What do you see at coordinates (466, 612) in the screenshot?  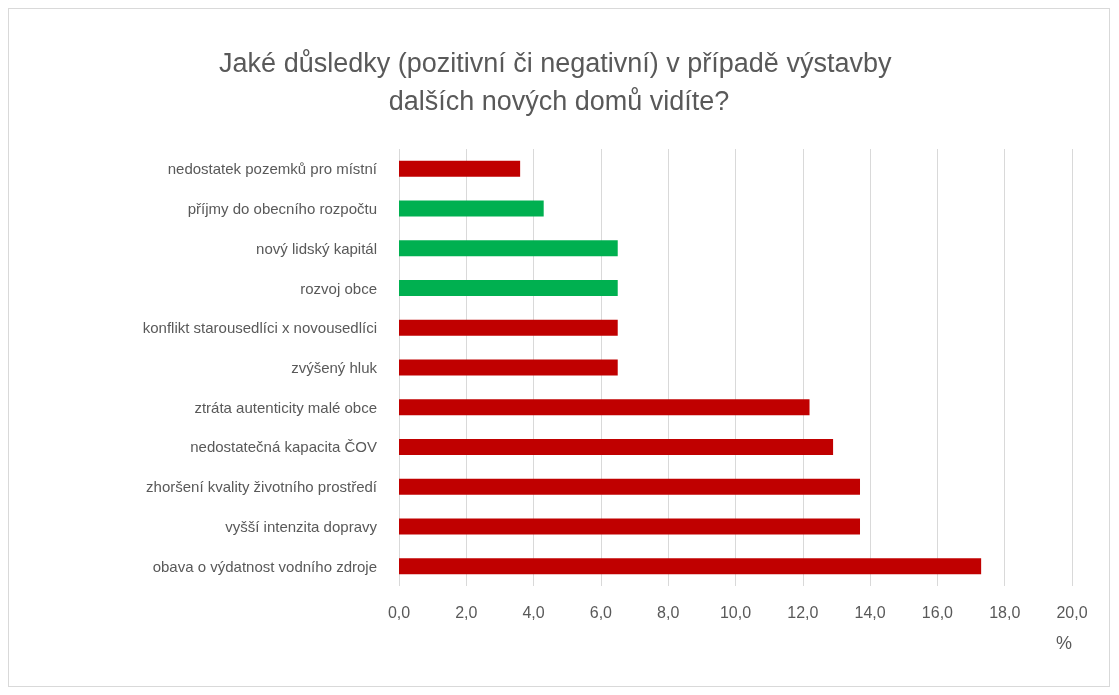 I see `x-tick-label: 2,0` at bounding box center [466, 612].